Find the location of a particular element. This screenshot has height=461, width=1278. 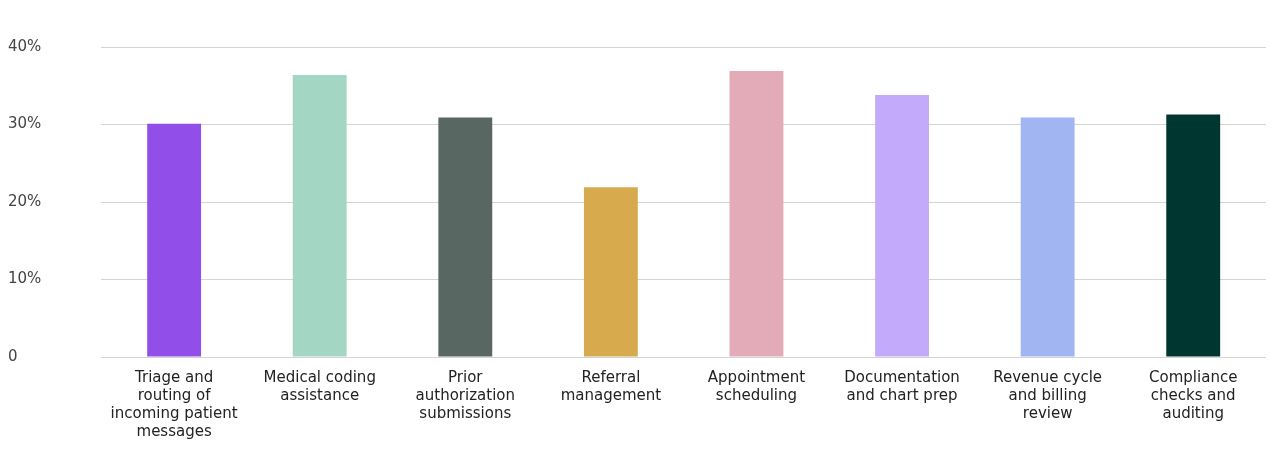

y-tick-label: 20% is located at coordinates (25, 200).